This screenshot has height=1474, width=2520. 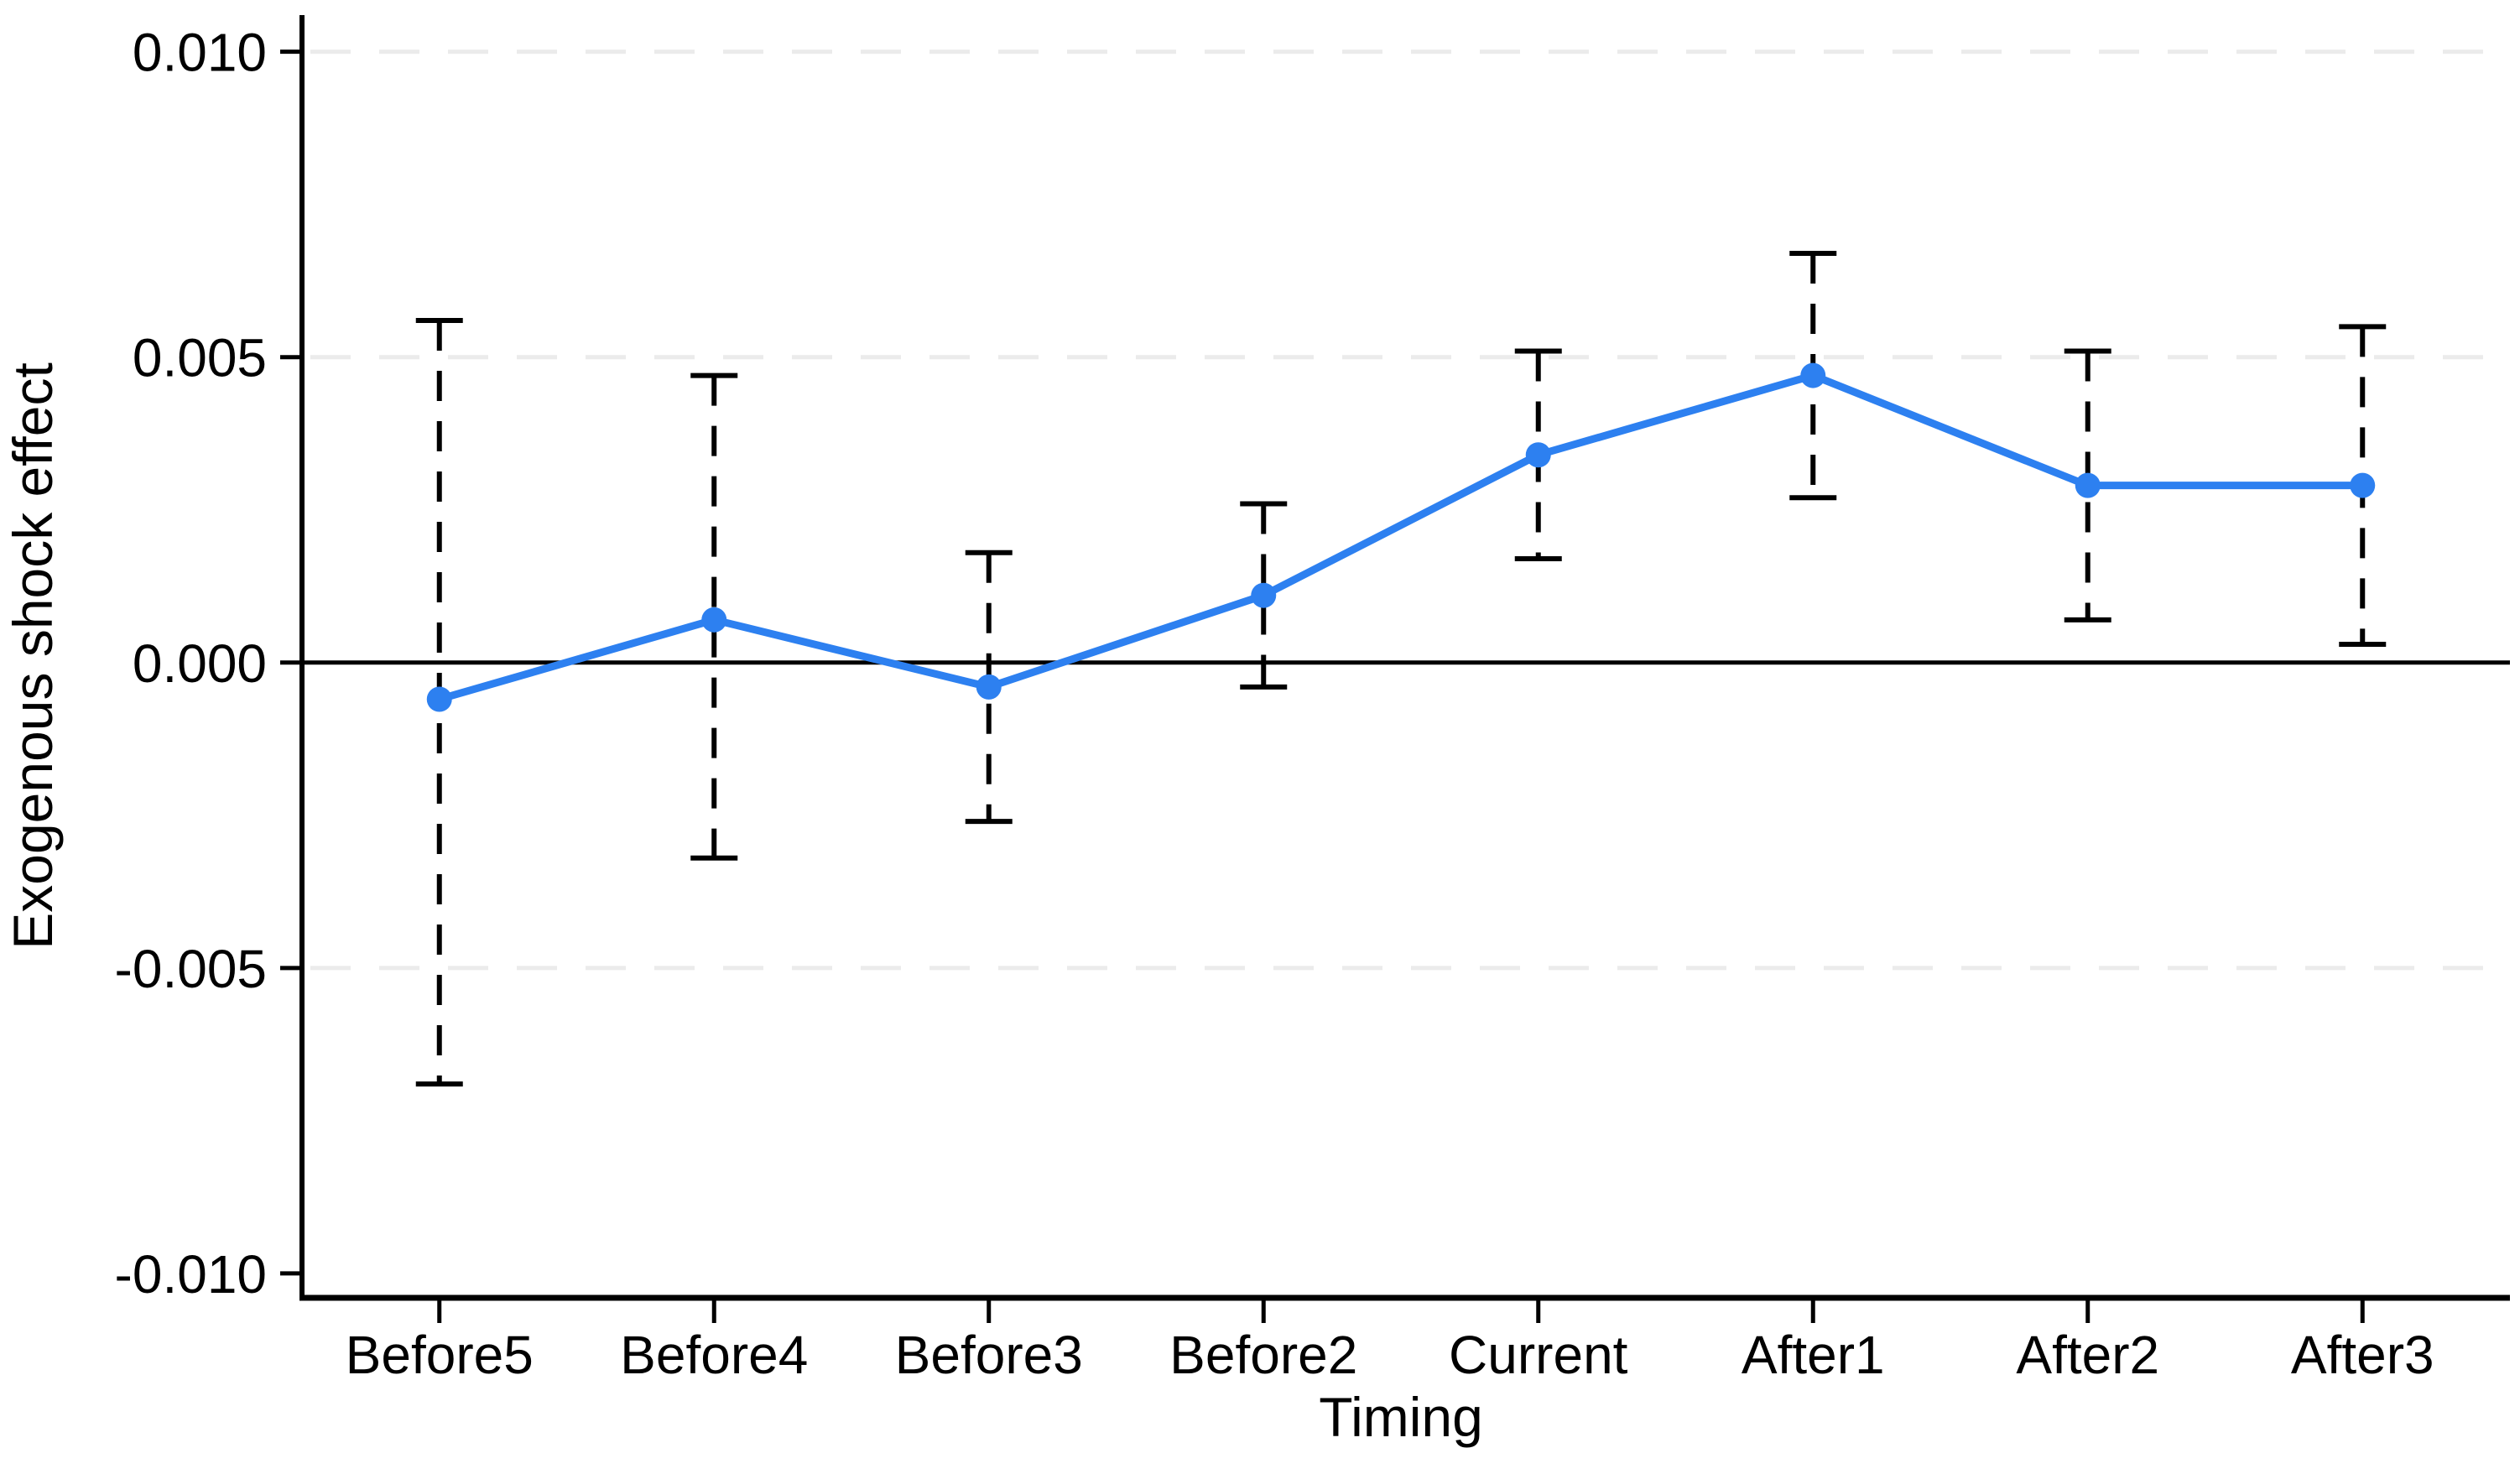 What do you see at coordinates (200, 663) in the screenshot?
I see `y-tick-label: 0.000` at bounding box center [200, 663].